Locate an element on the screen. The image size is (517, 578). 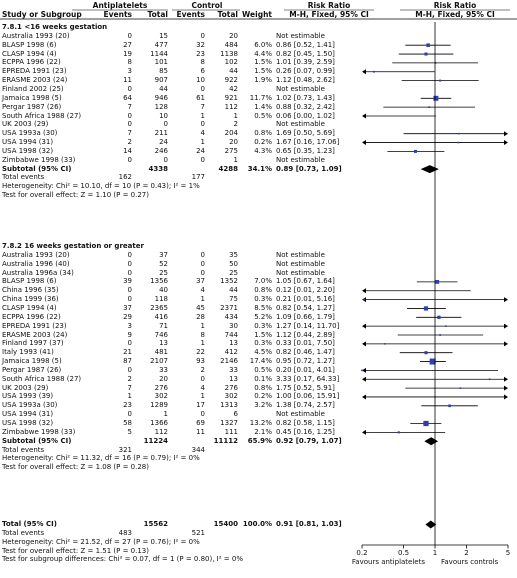
study-1-10-point is located at coordinates (384, 344).